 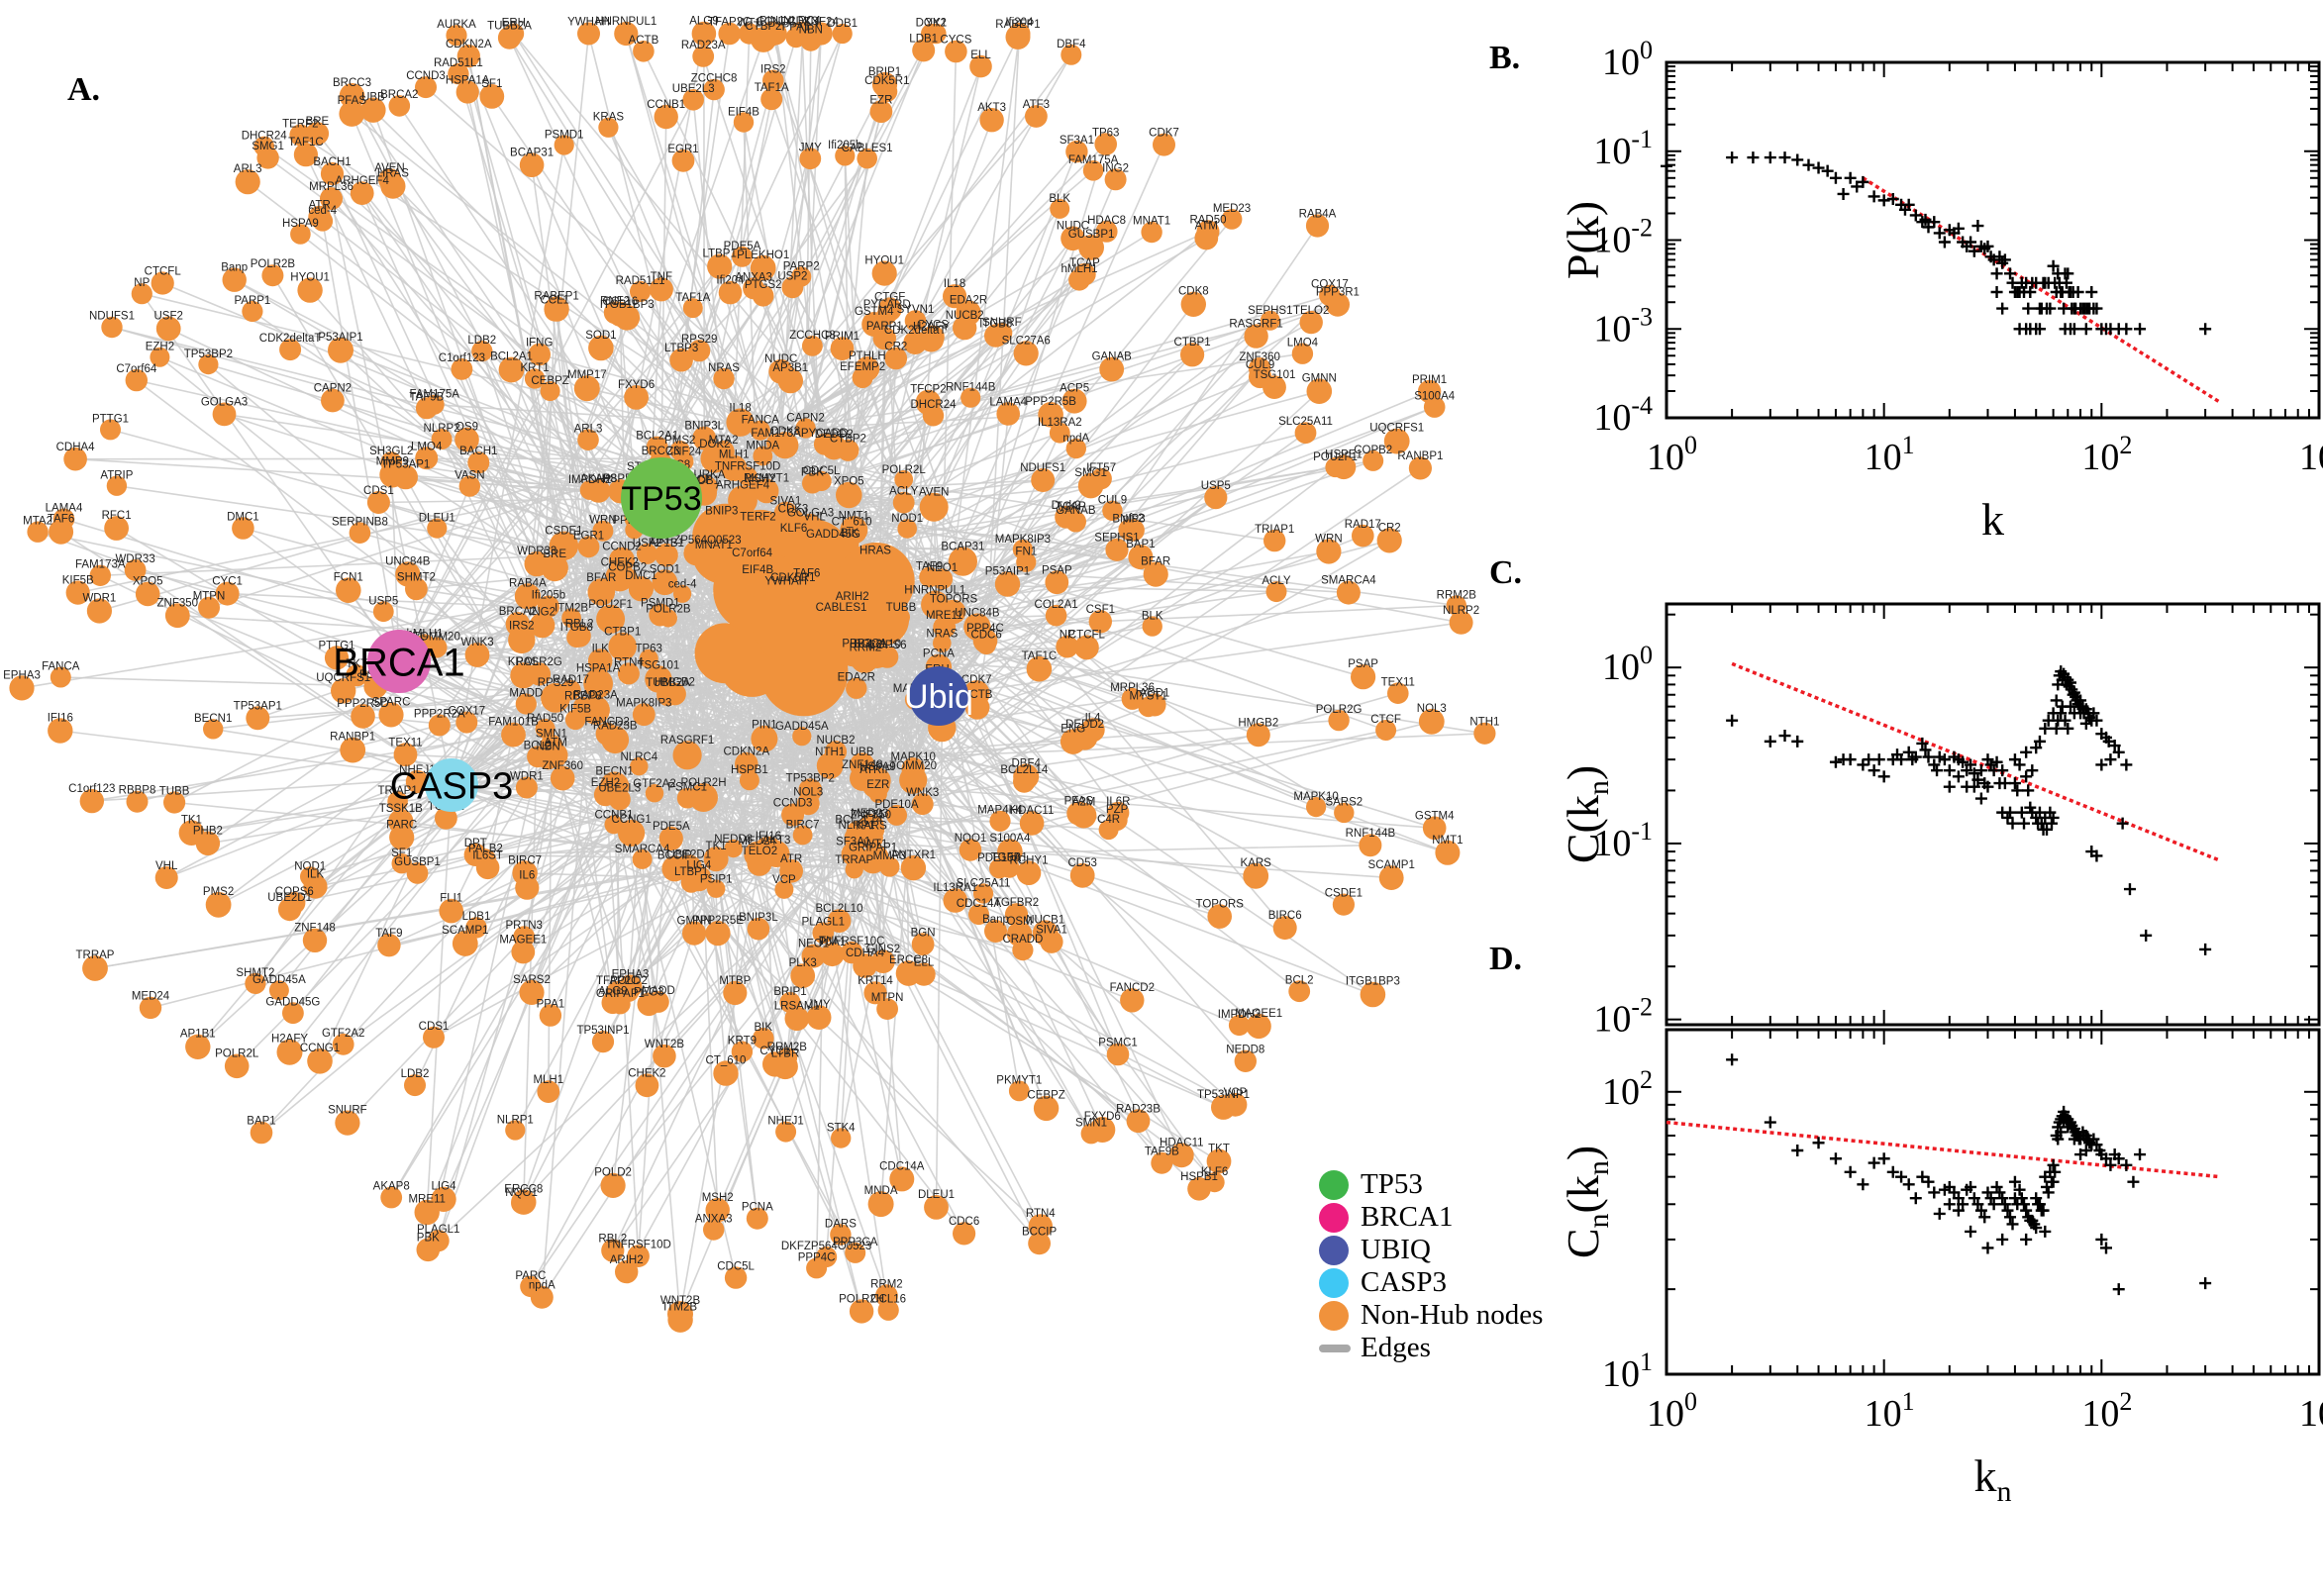 I want to click on node-label: CAPN2, so click(x=333, y=389).